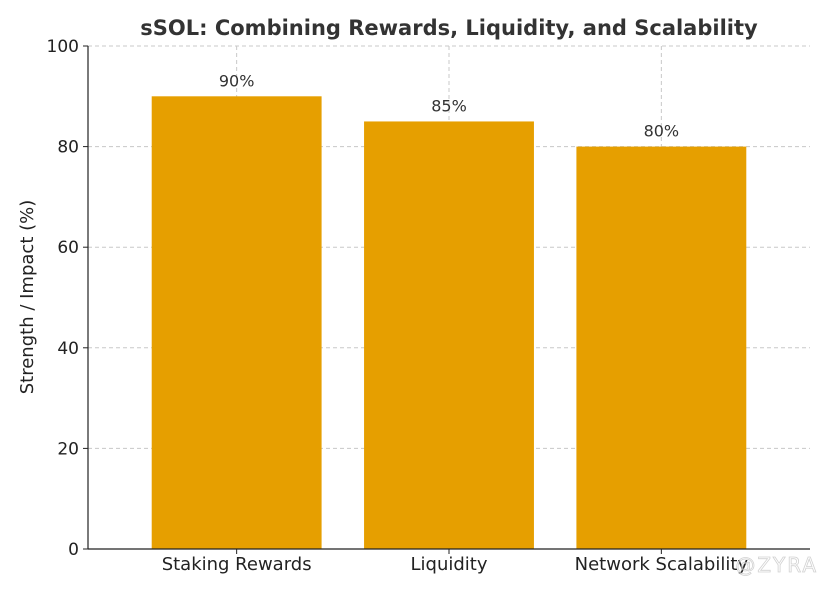 The height and width of the screenshot is (592, 829). I want to click on y-tick-label: 20, so click(68, 449).